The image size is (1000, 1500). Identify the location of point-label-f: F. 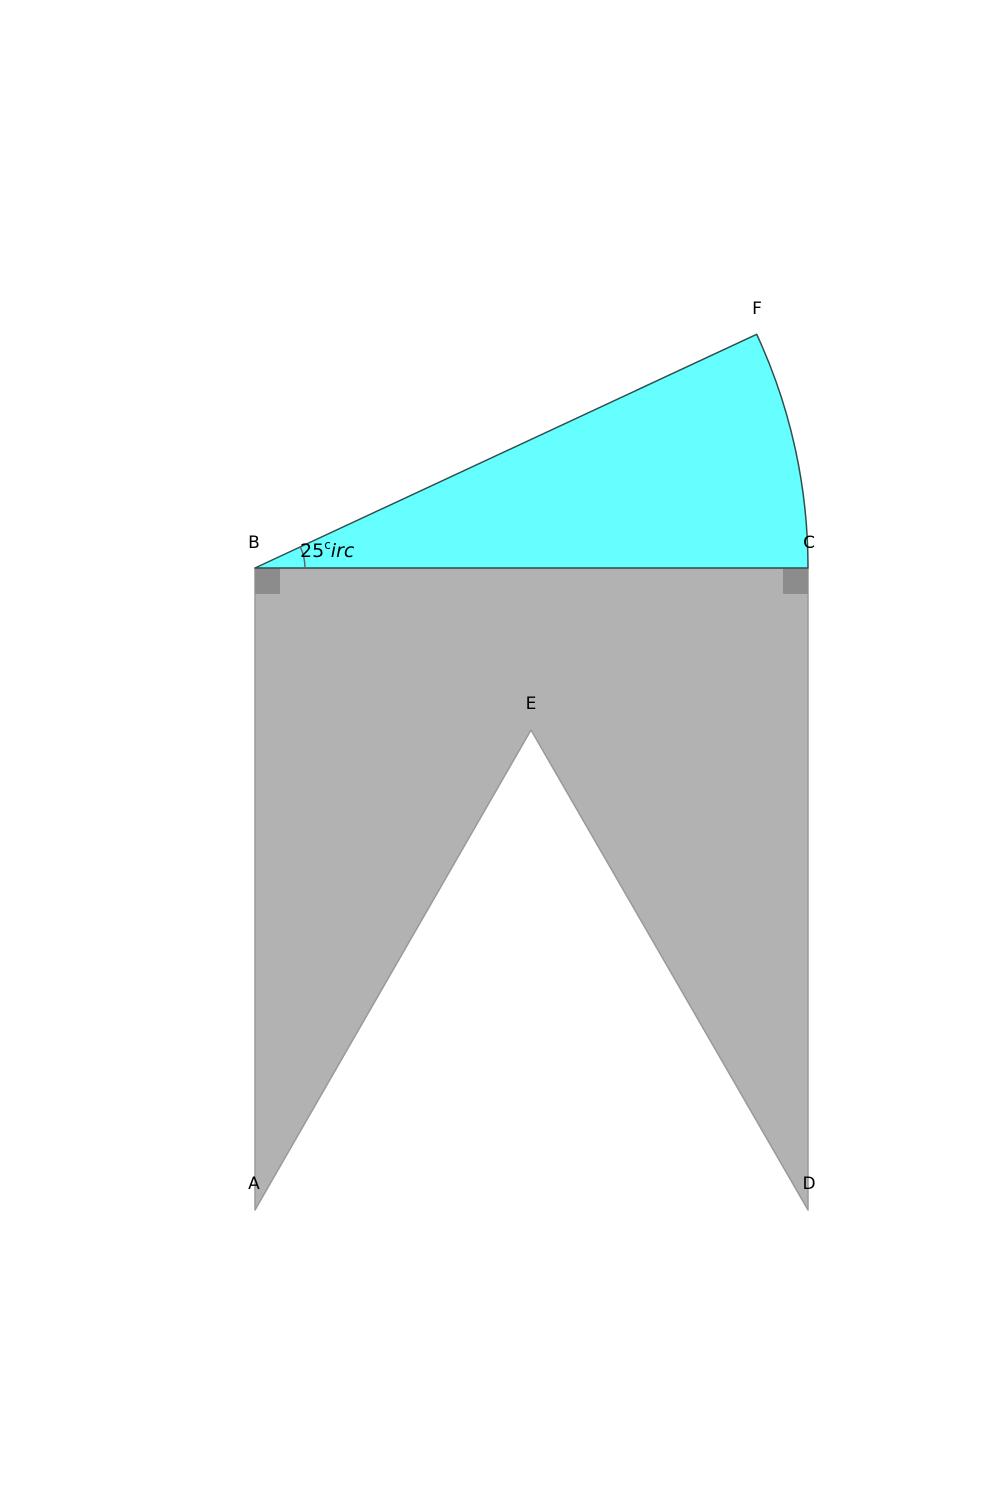
(757, 309).